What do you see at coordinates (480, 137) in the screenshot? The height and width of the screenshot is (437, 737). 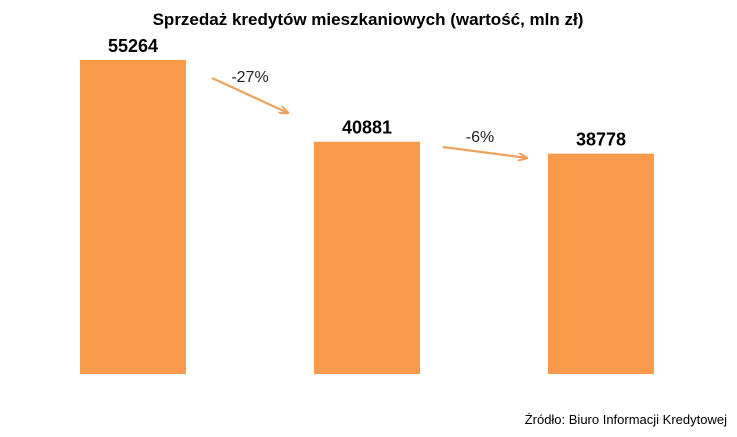 I see `change-label-2: -6%` at bounding box center [480, 137].